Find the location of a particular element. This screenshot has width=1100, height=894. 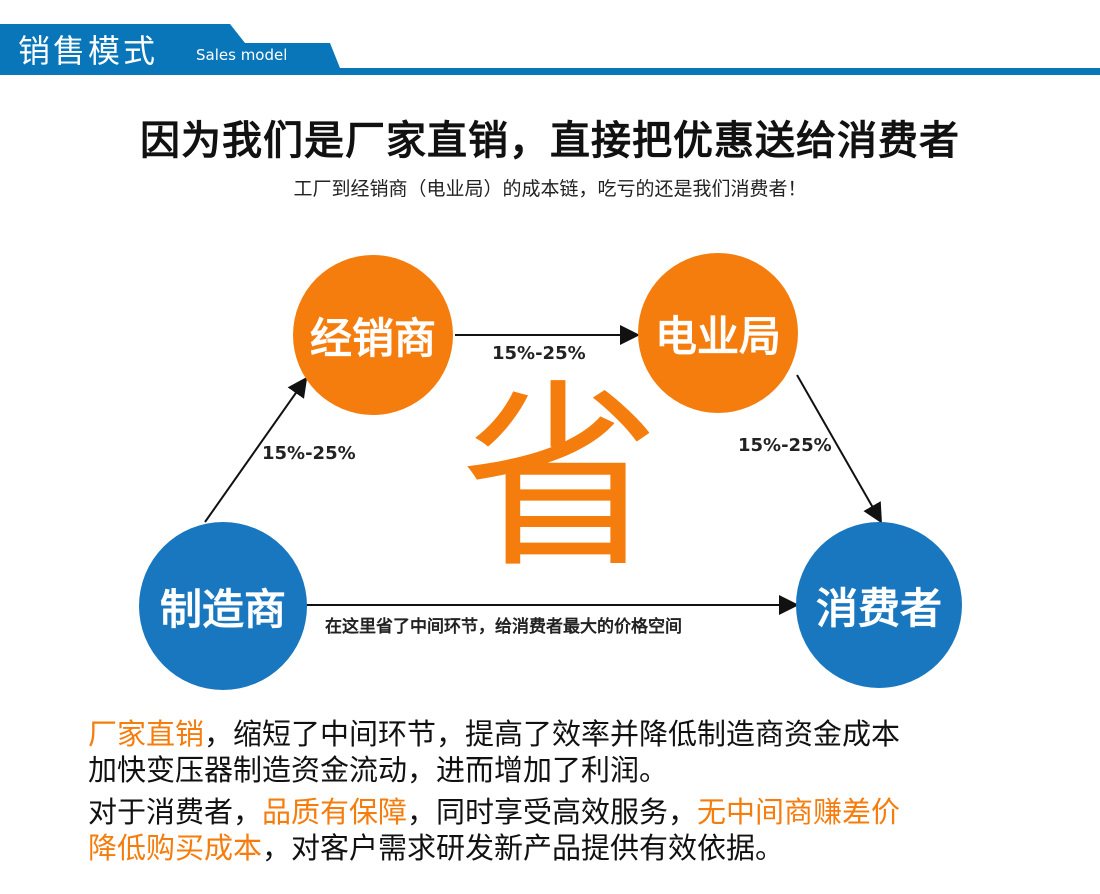

edge-label-dealer-bureau: 15%-25% is located at coordinates (539, 353).